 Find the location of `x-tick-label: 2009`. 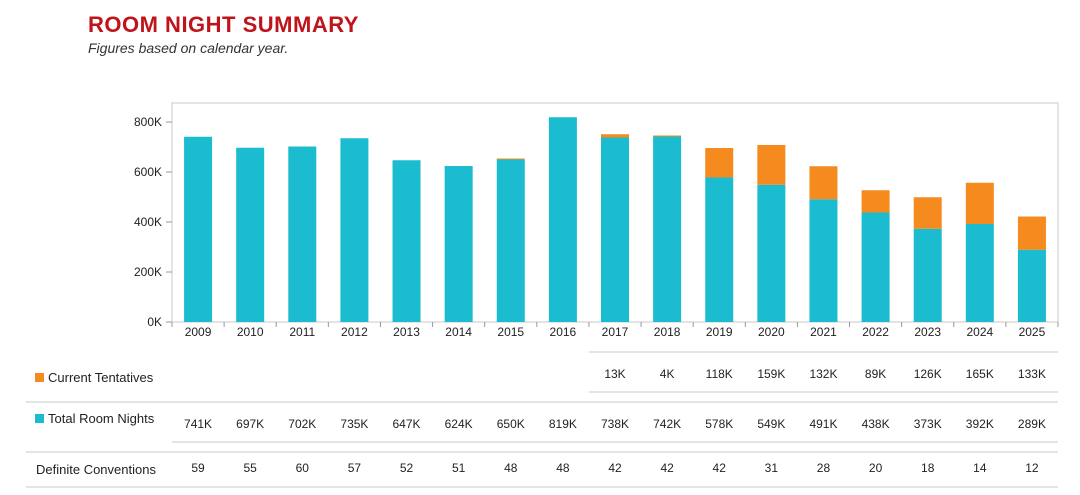

x-tick-label: 2009 is located at coordinates (198, 332).